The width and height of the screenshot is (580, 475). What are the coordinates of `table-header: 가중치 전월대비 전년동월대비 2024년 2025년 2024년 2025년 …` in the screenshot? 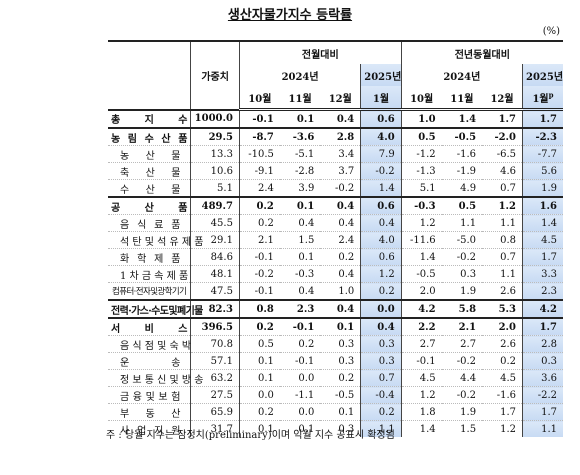 It's located at (335, 75).